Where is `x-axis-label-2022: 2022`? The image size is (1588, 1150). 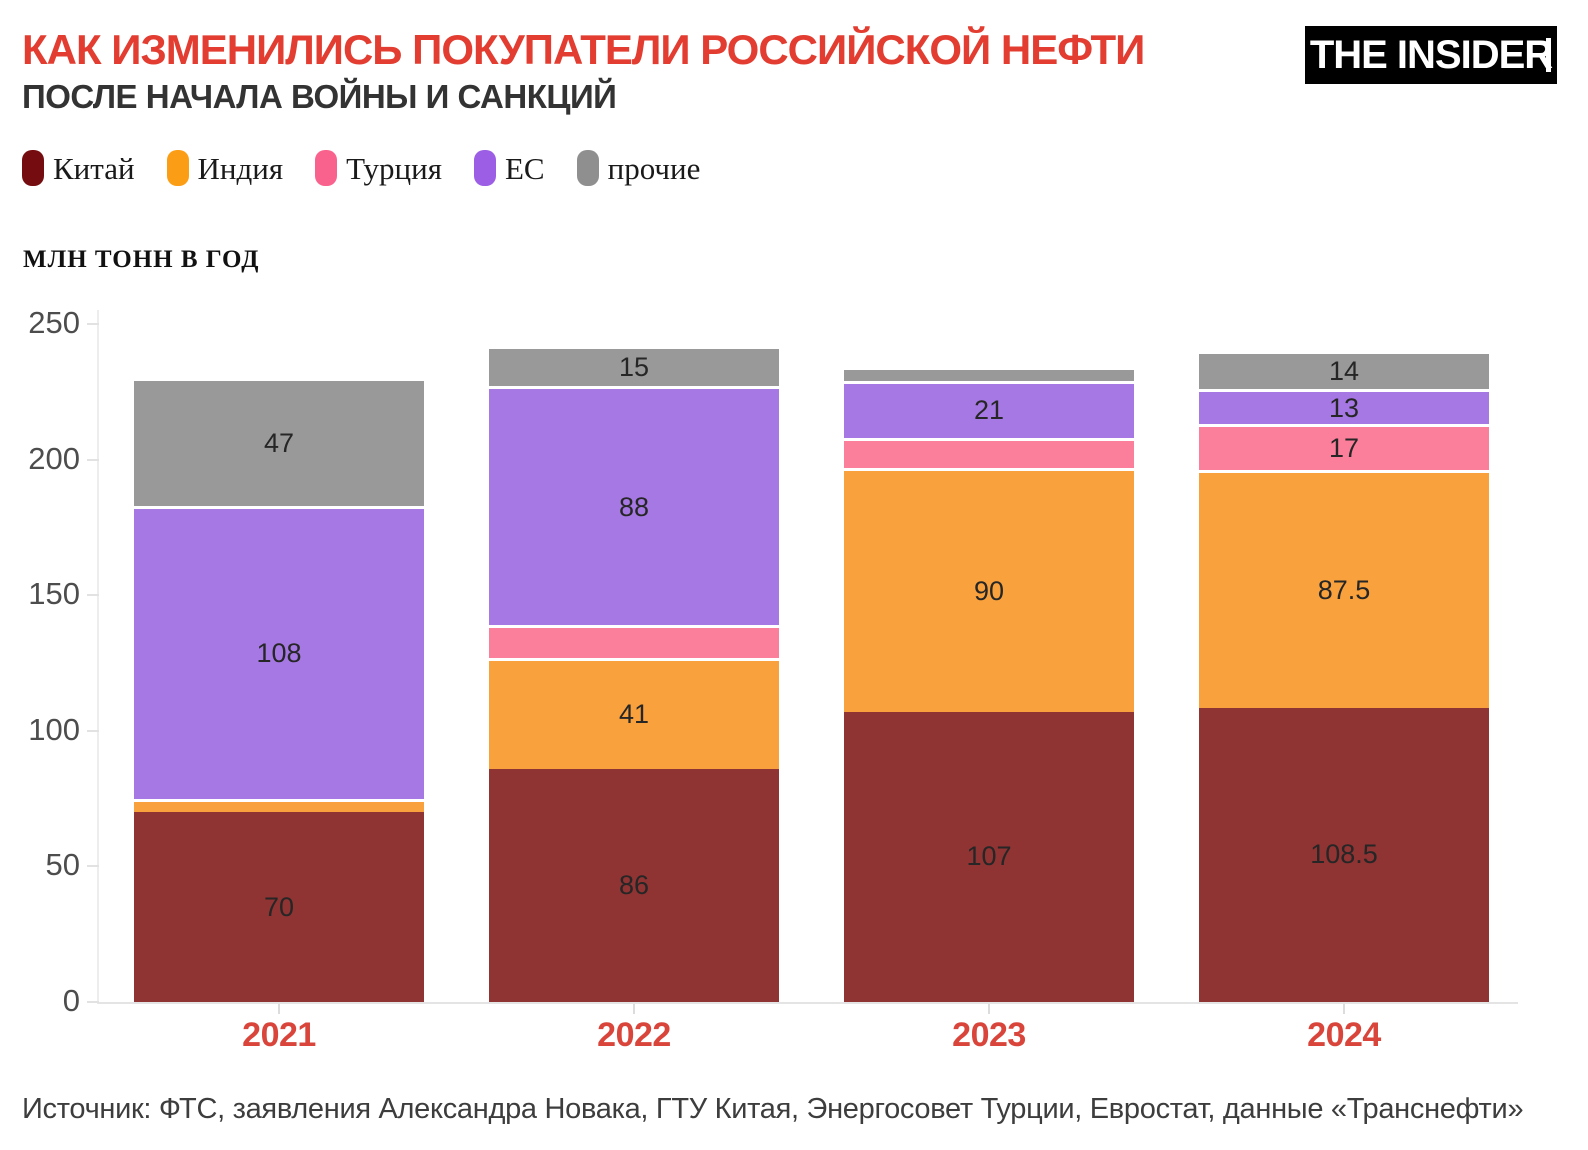
x-axis-label-2022: 2022 is located at coordinates (634, 1035).